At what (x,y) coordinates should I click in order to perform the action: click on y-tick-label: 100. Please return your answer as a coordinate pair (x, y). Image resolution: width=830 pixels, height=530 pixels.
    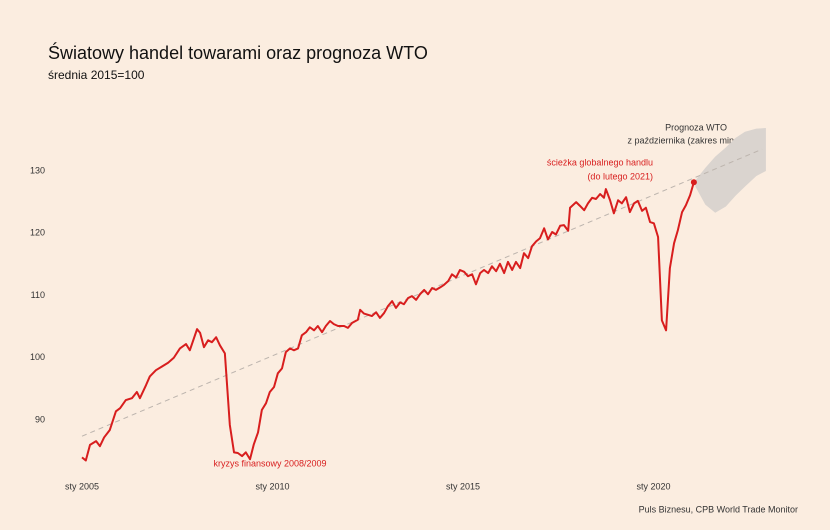
    Looking at the image, I should click on (37, 357).